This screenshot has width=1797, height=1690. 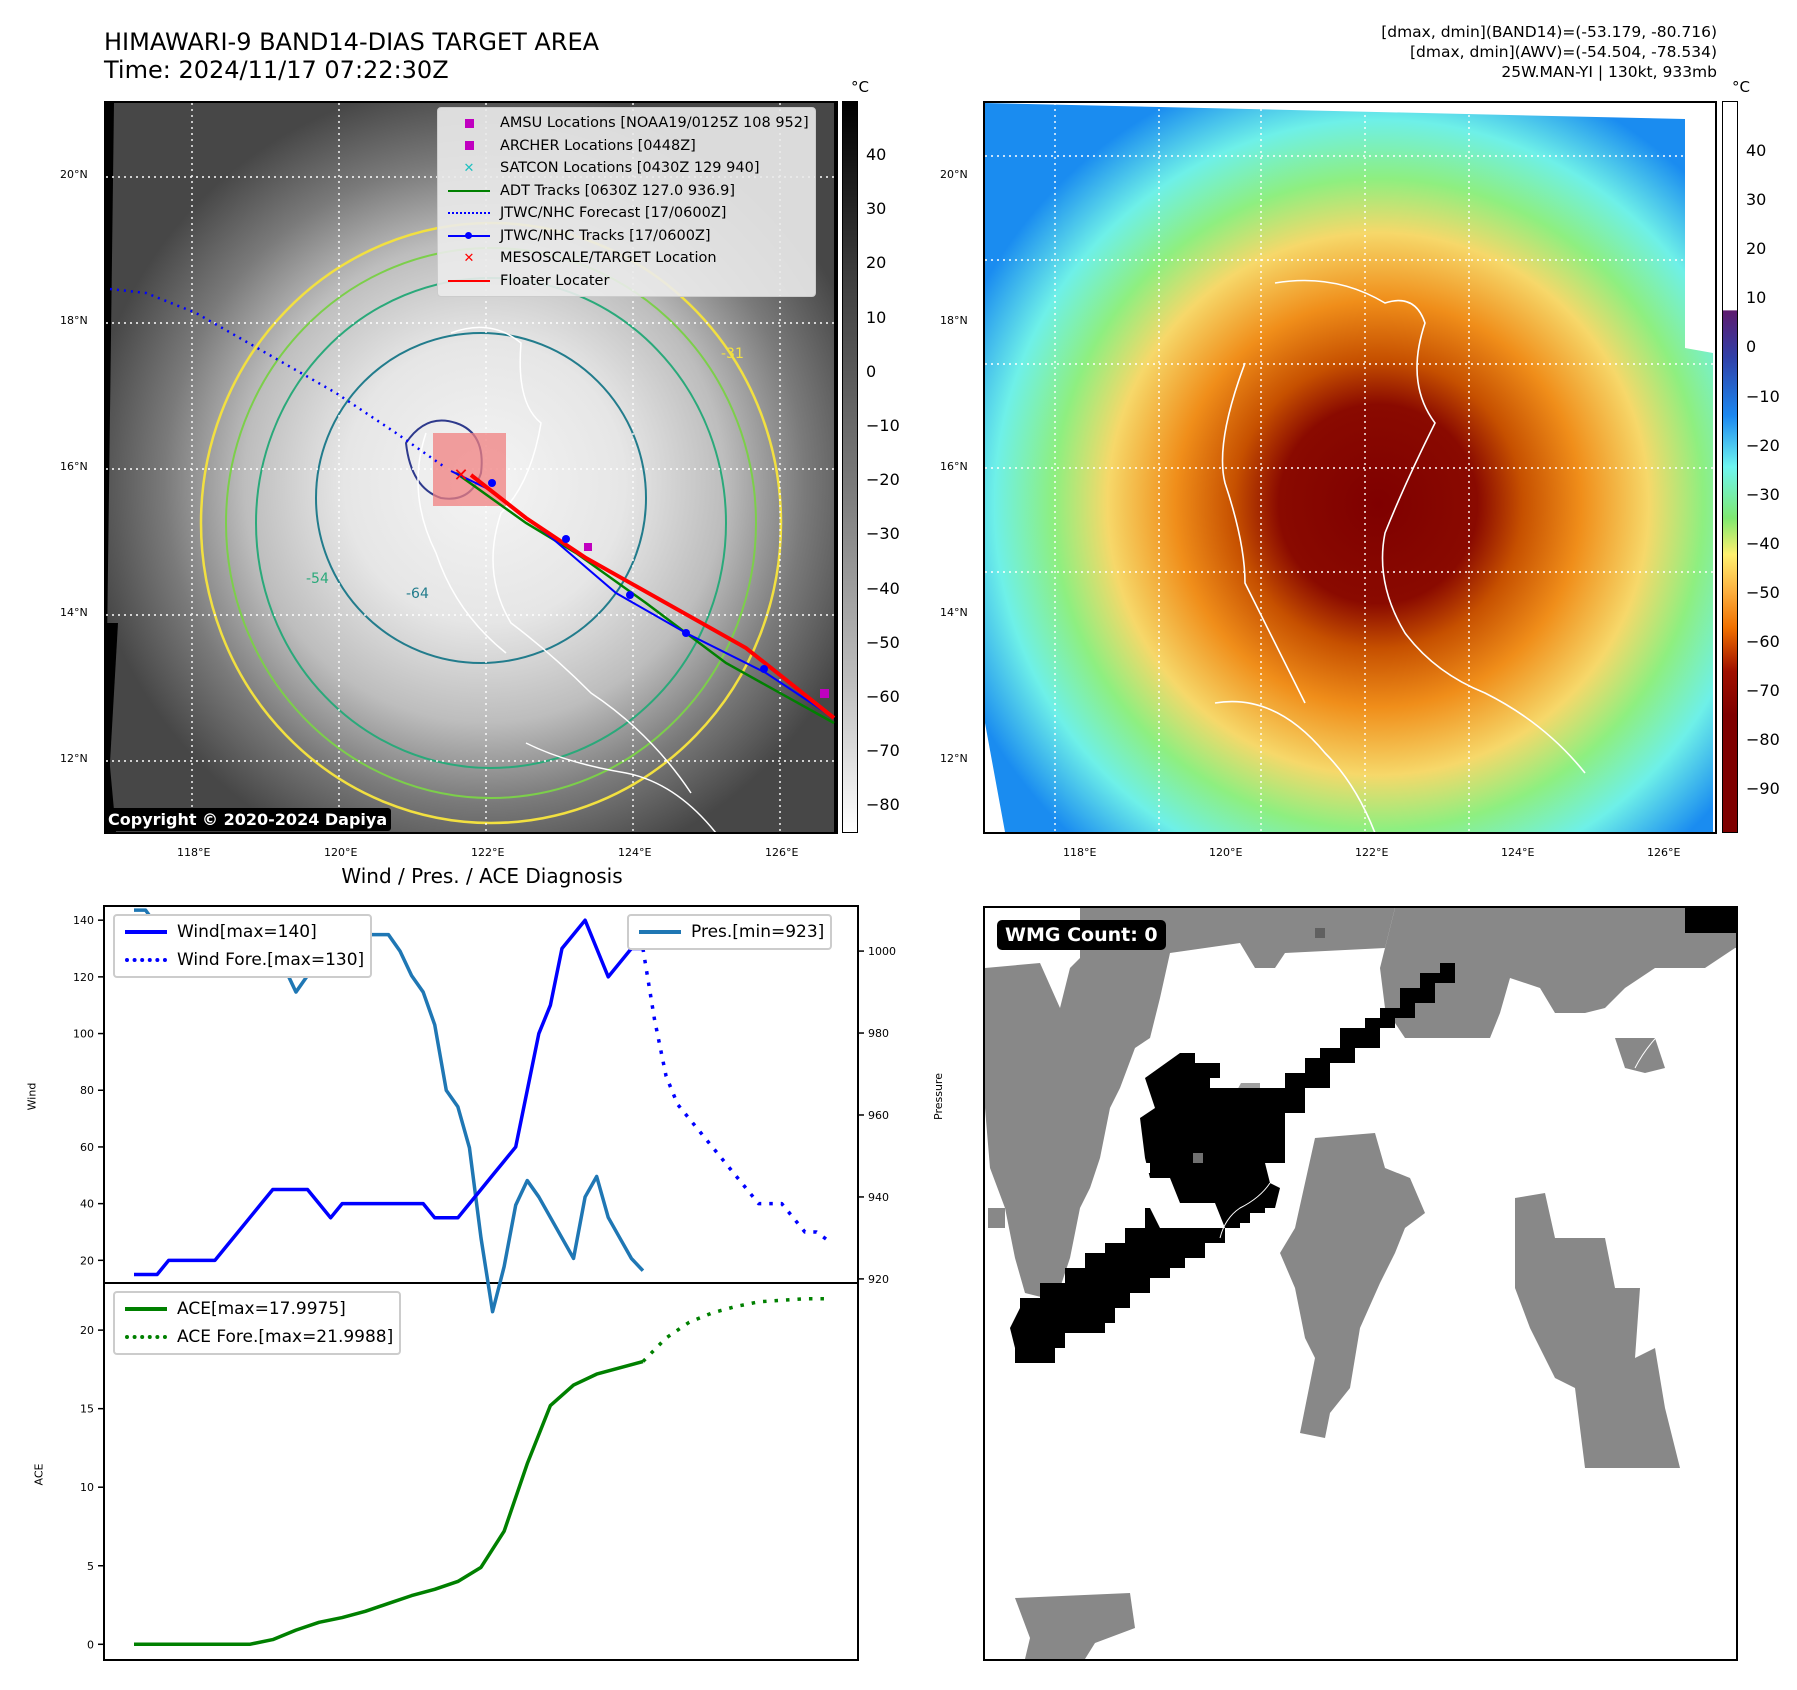 I want to click on lon-tick: 122°E, so click(x=488, y=852).